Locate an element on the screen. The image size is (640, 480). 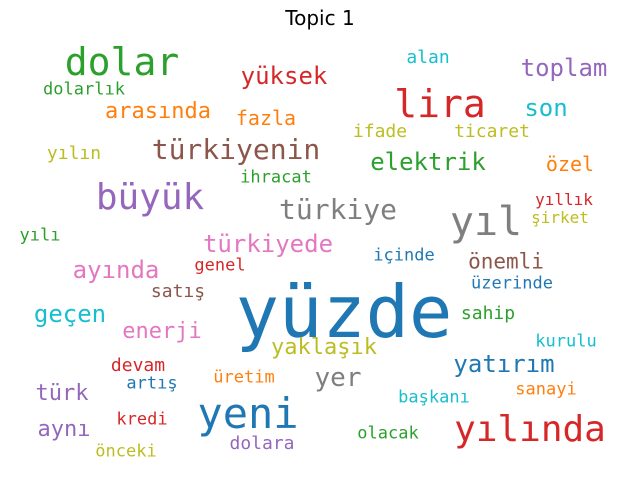
word-27: ifade is located at coordinates (380, 131).